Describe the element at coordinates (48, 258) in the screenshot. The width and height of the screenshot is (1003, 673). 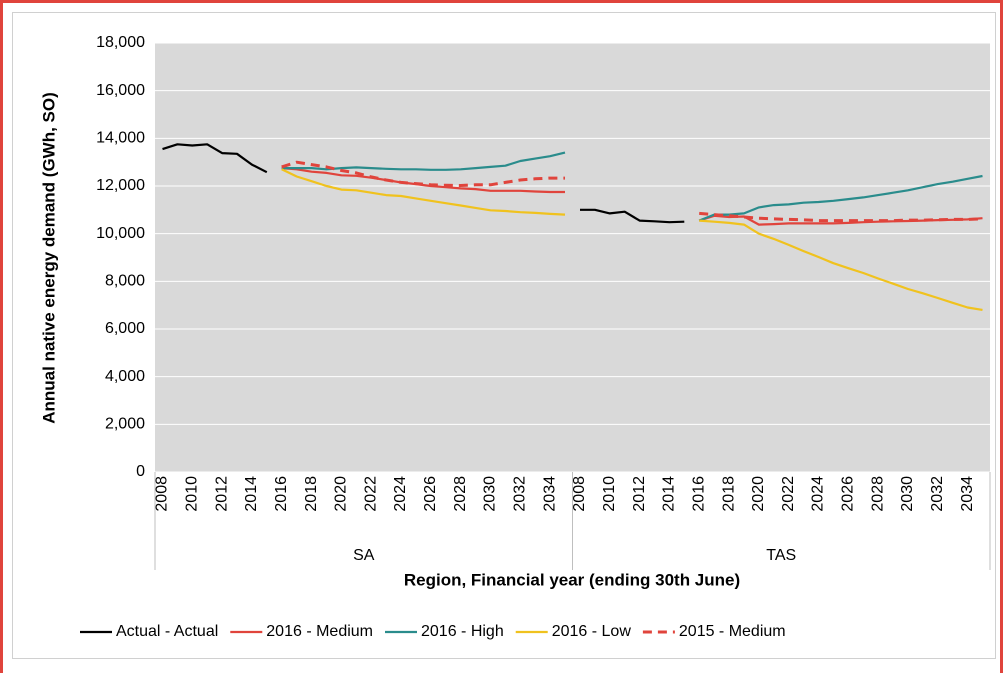
I see `y-axis-title: Annual native energy demand (GWh, SO)` at that location.